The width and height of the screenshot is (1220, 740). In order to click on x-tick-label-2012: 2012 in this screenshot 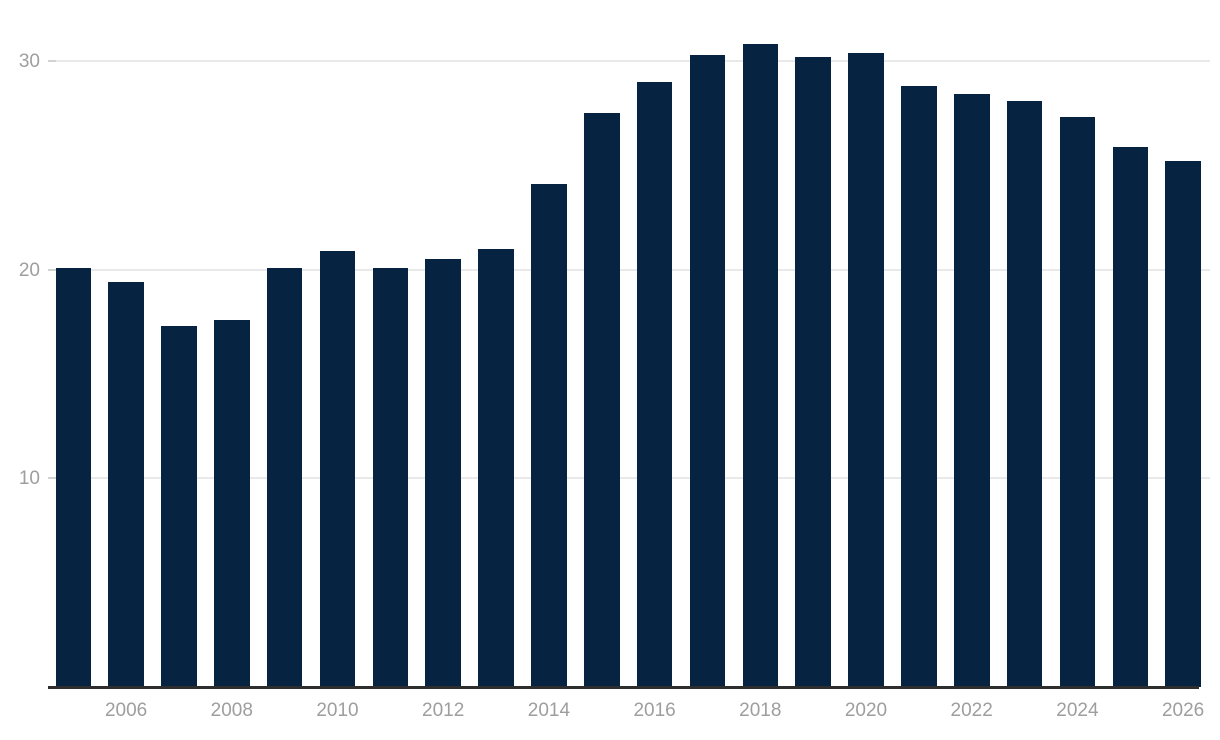, I will do `click(443, 710)`.